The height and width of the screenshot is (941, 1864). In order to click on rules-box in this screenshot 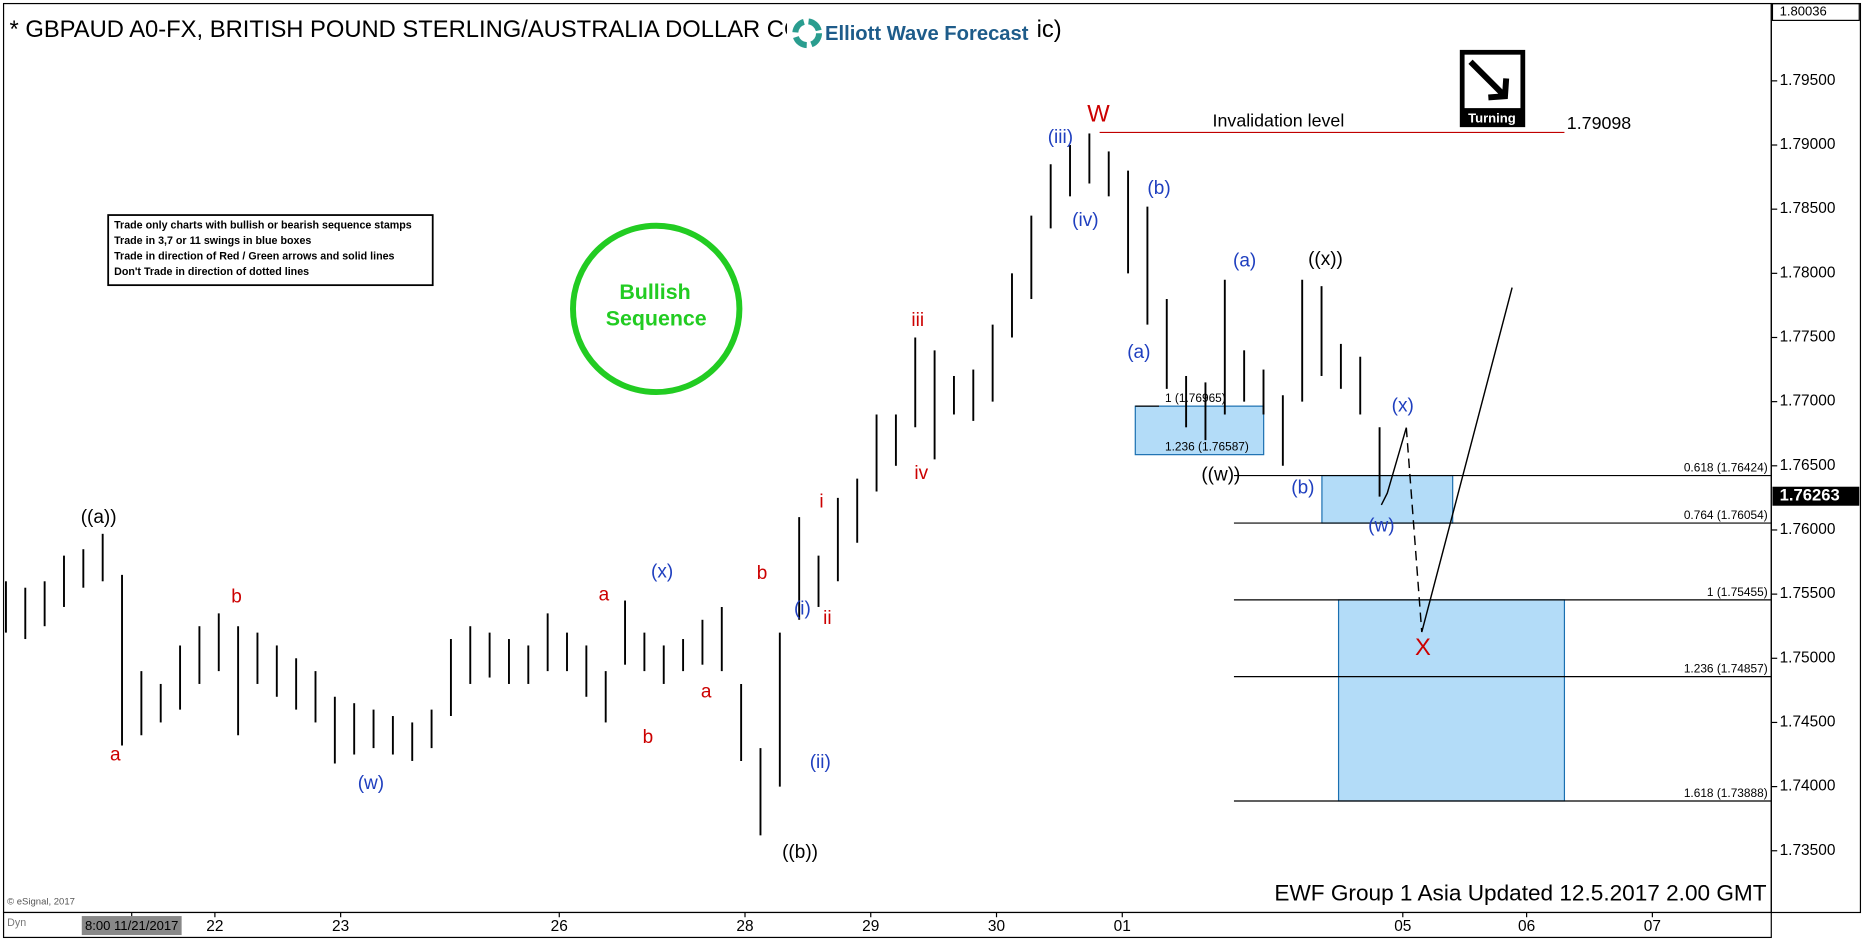, I will do `click(270, 250)`.